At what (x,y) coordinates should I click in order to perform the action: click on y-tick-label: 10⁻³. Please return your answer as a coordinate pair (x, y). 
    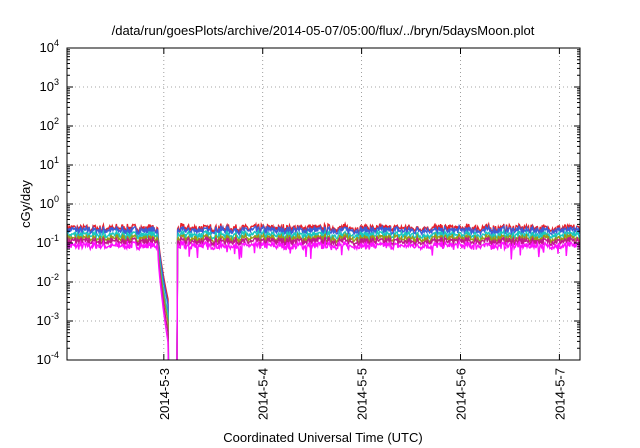
    Looking at the image, I should click on (48, 319).